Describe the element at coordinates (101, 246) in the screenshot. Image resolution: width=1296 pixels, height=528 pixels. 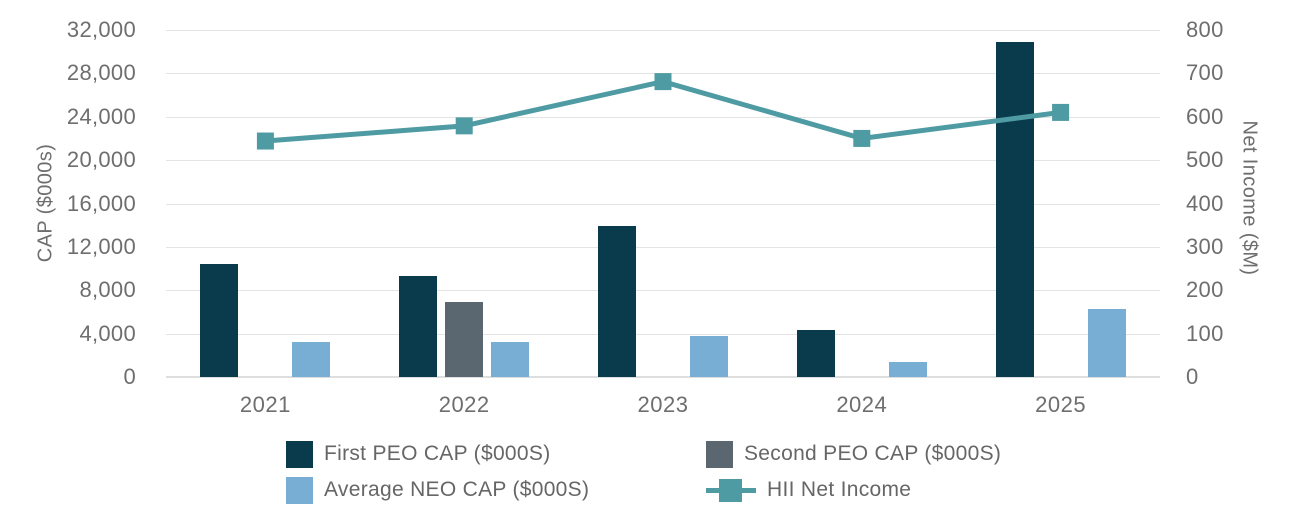
I see `left-tick-label: 12,000` at that location.